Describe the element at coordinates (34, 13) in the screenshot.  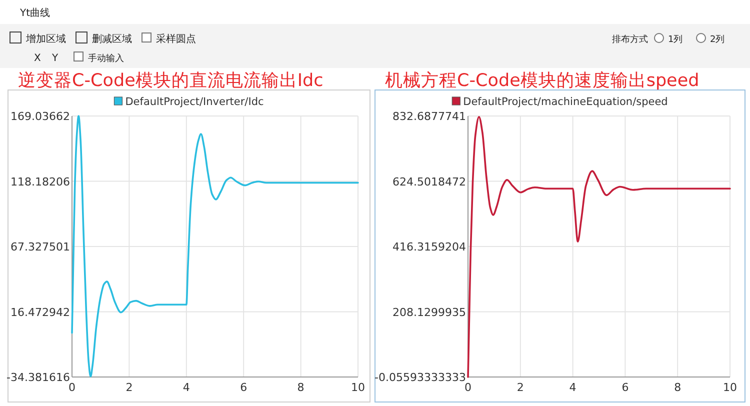
I see `text: Yt曲线` at that location.